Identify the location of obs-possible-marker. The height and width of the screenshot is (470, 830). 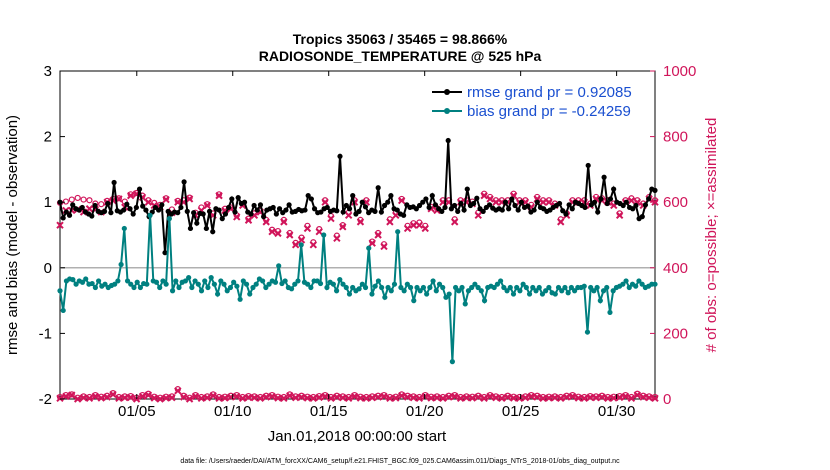
(77, 198).